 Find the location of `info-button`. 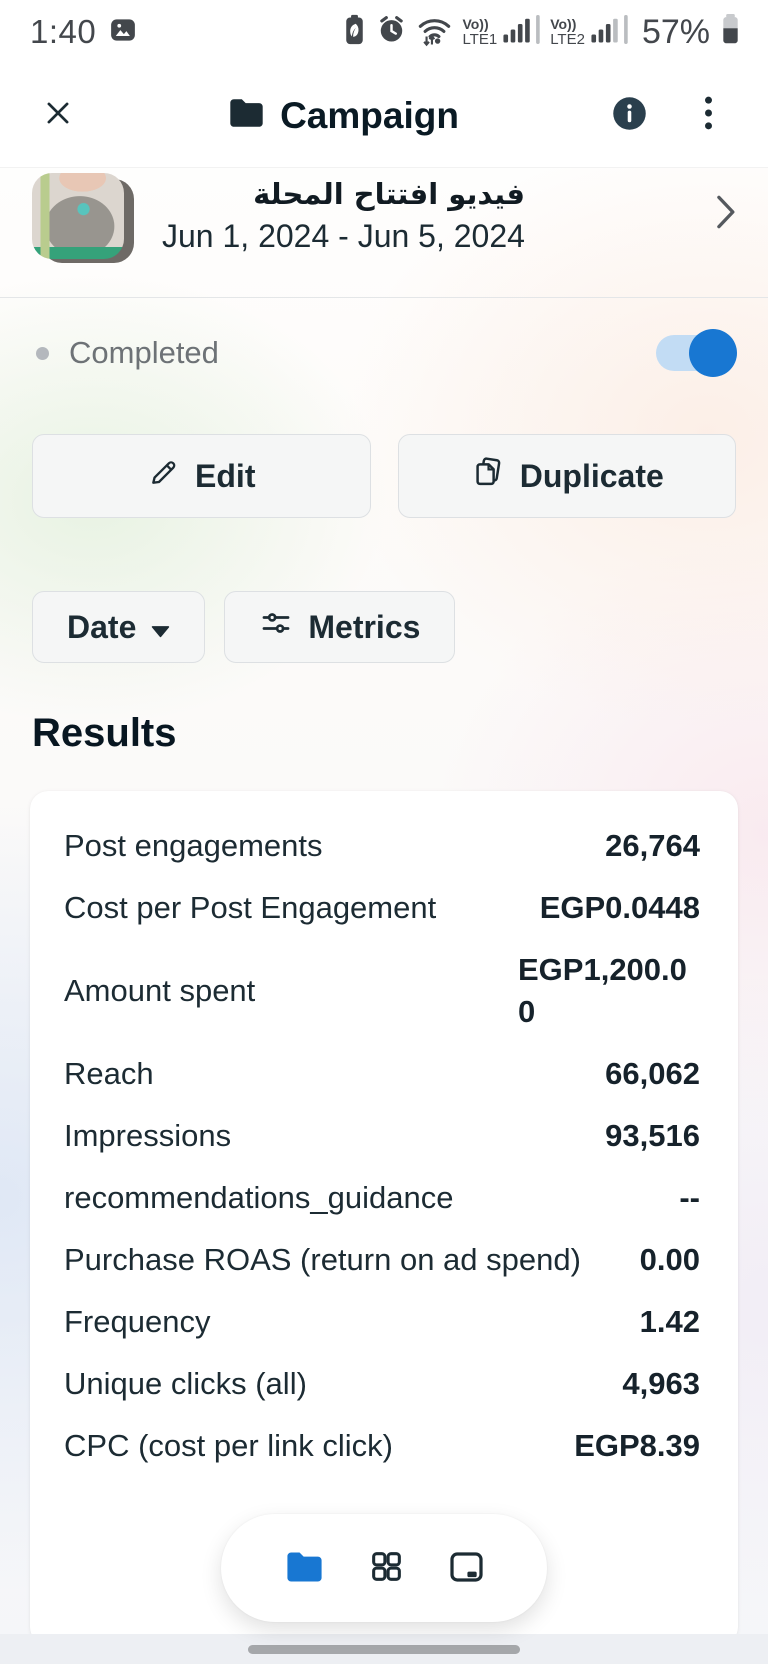

info-button is located at coordinates (629, 116).